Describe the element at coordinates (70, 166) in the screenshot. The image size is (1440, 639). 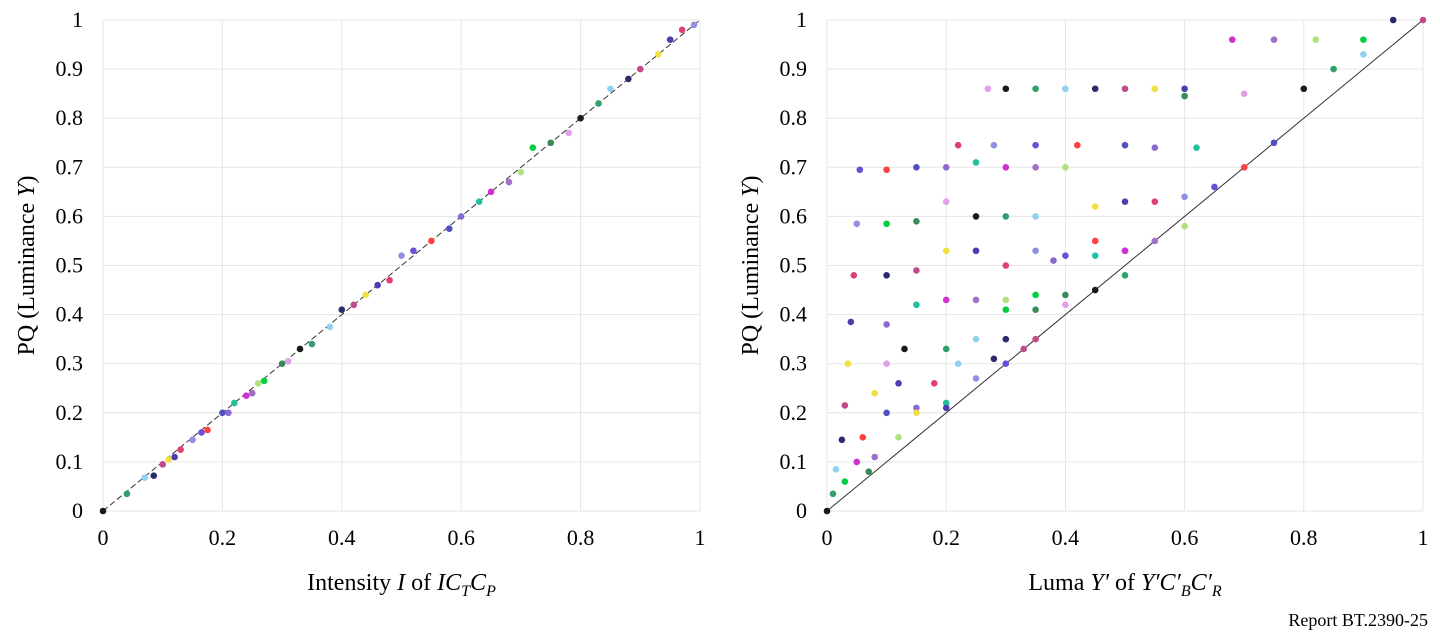
I see `y-tick-label: 0.7` at that location.